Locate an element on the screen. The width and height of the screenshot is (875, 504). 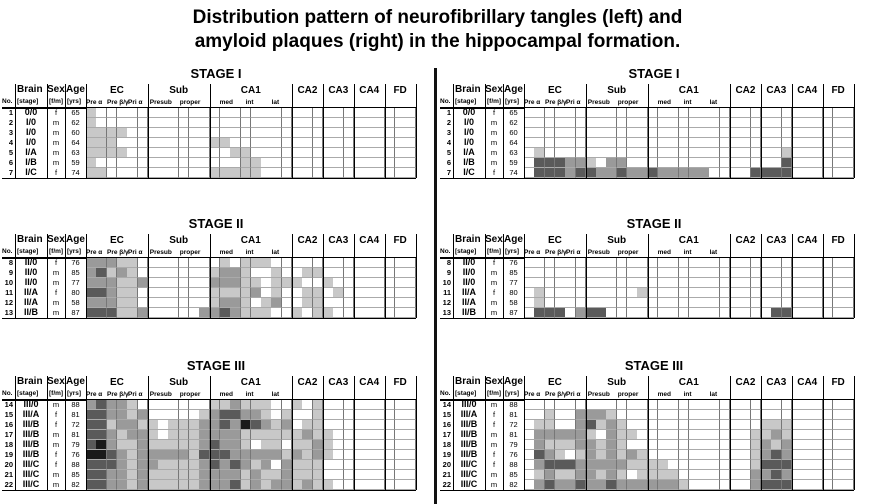
row-number: 12 is located at coordinates (446, 302).